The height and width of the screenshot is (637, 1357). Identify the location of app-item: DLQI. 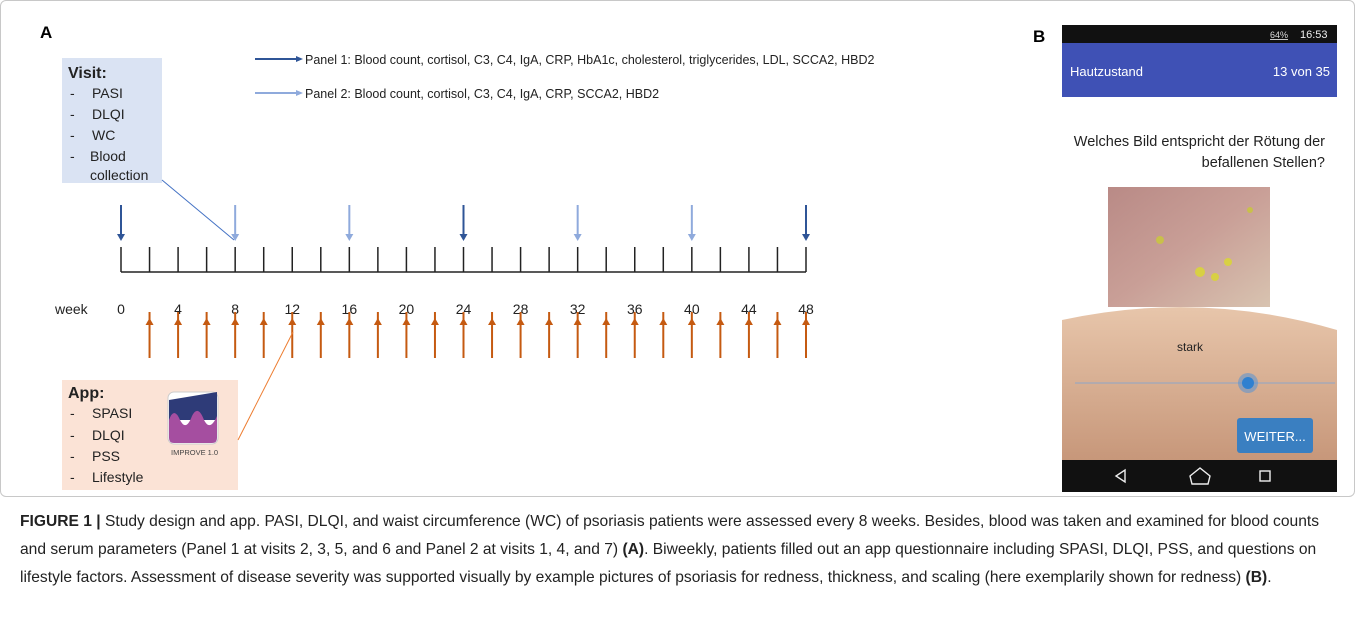
(108, 435).